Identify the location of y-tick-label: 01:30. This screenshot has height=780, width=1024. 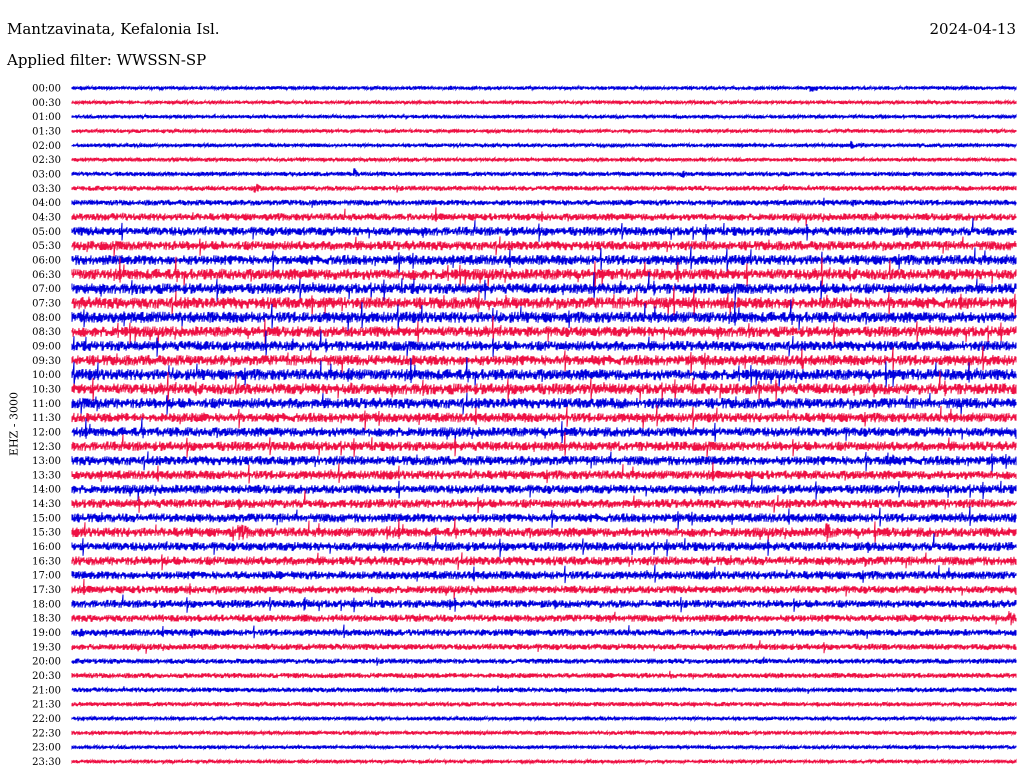
(46, 131).